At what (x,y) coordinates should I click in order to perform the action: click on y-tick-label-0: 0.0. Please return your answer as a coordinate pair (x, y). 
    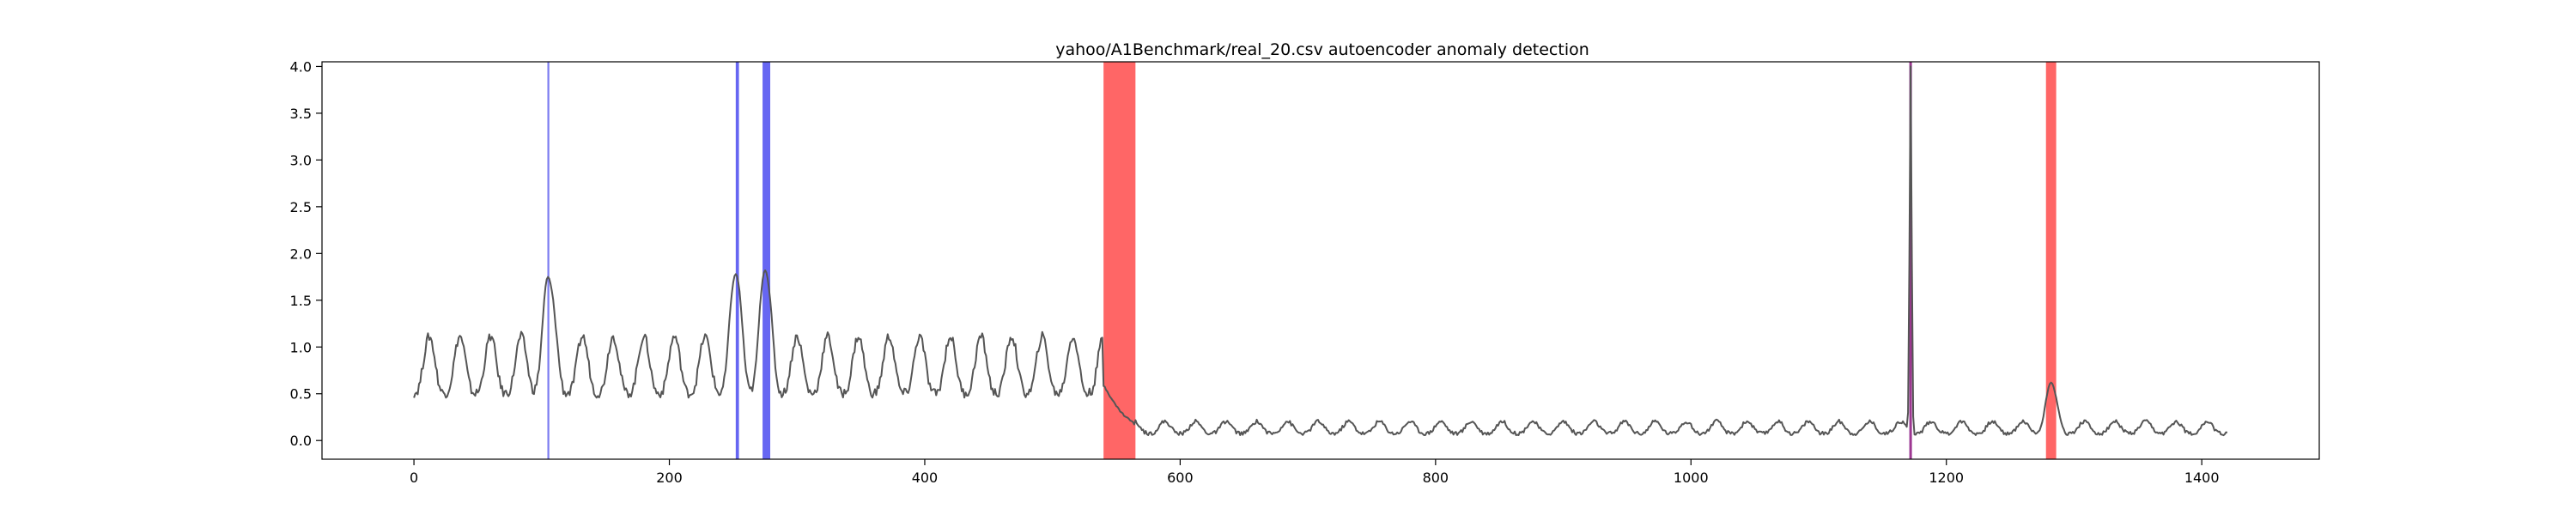
    Looking at the image, I should click on (301, 441).